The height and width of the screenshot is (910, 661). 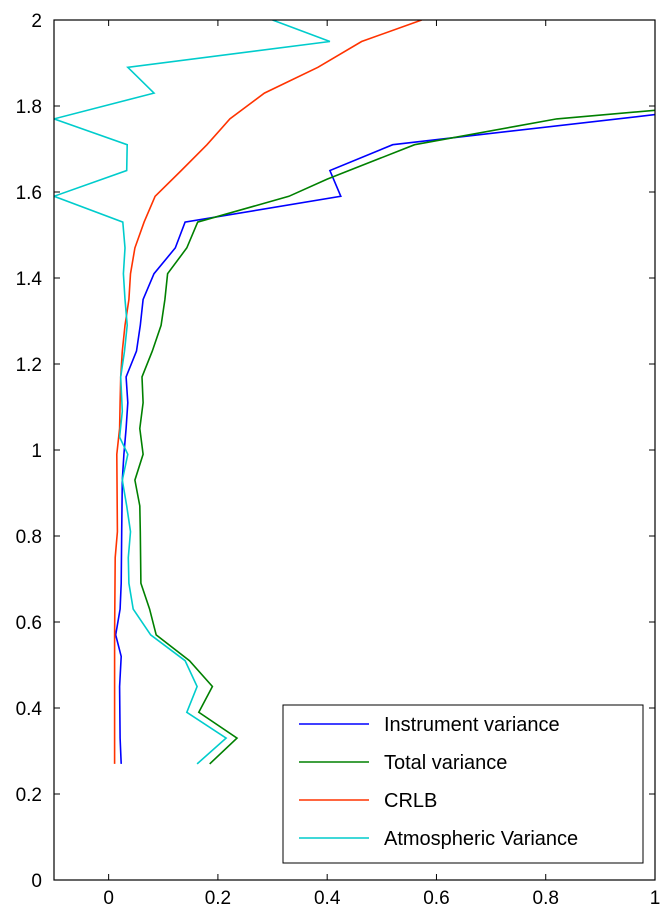 What do you see at coordinates (29, 623) in the screenshot?
I see `y-tick-label: 0.6` at bounding box center [29, 623].